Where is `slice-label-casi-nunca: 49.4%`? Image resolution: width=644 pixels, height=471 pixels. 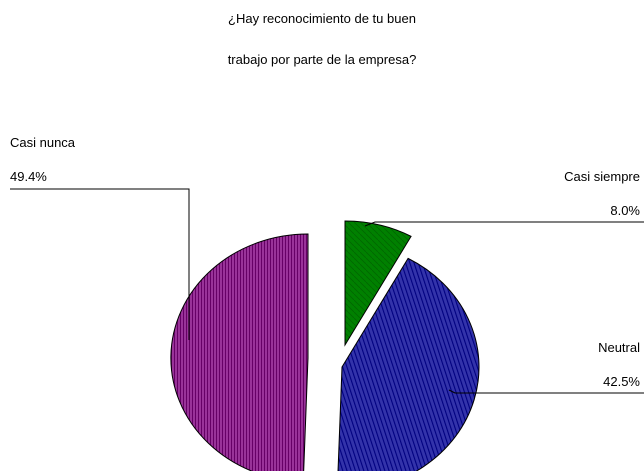
slice-label-casi-nunca: 49.4% is located at coordinates (28, 176).